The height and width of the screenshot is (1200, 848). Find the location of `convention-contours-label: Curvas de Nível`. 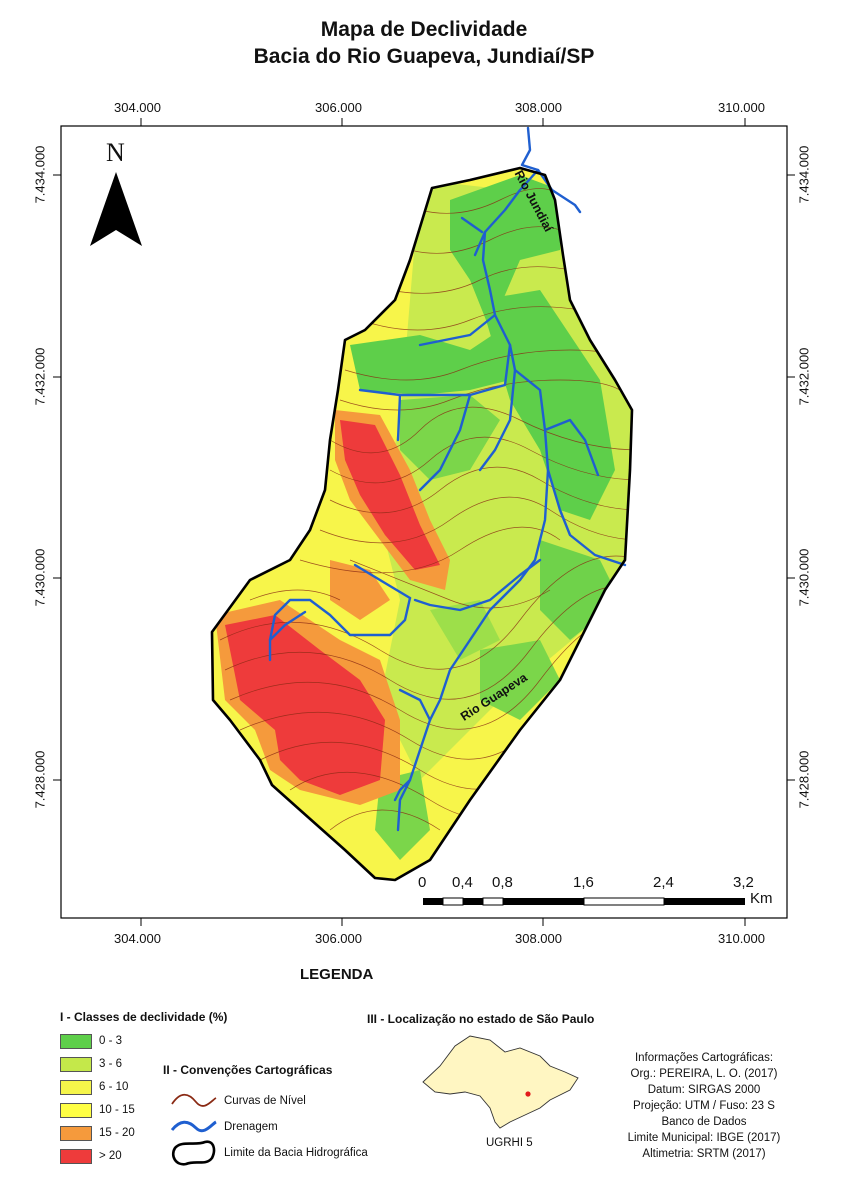

convention-contours-label: Curvas de Nível is located at coordinates (265, 1101).